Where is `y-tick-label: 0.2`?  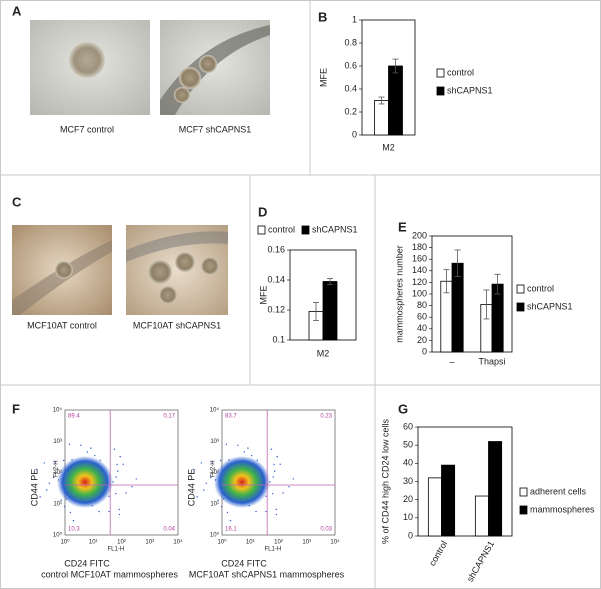
y-tick-label: 0.2 is located at coordinates (350, 111).